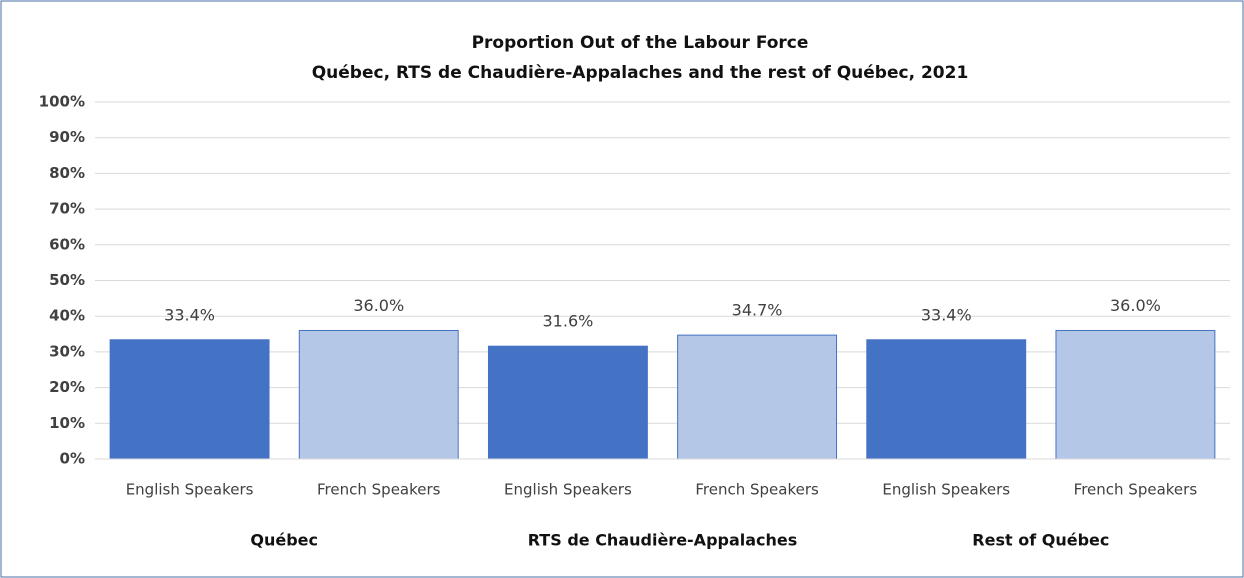 This screenshot has height=578, width=1244. What do you see at coordinates (67, 209) in the screenshot?
I see `y-tick-label: 70%` at bounding box center [67, 209].